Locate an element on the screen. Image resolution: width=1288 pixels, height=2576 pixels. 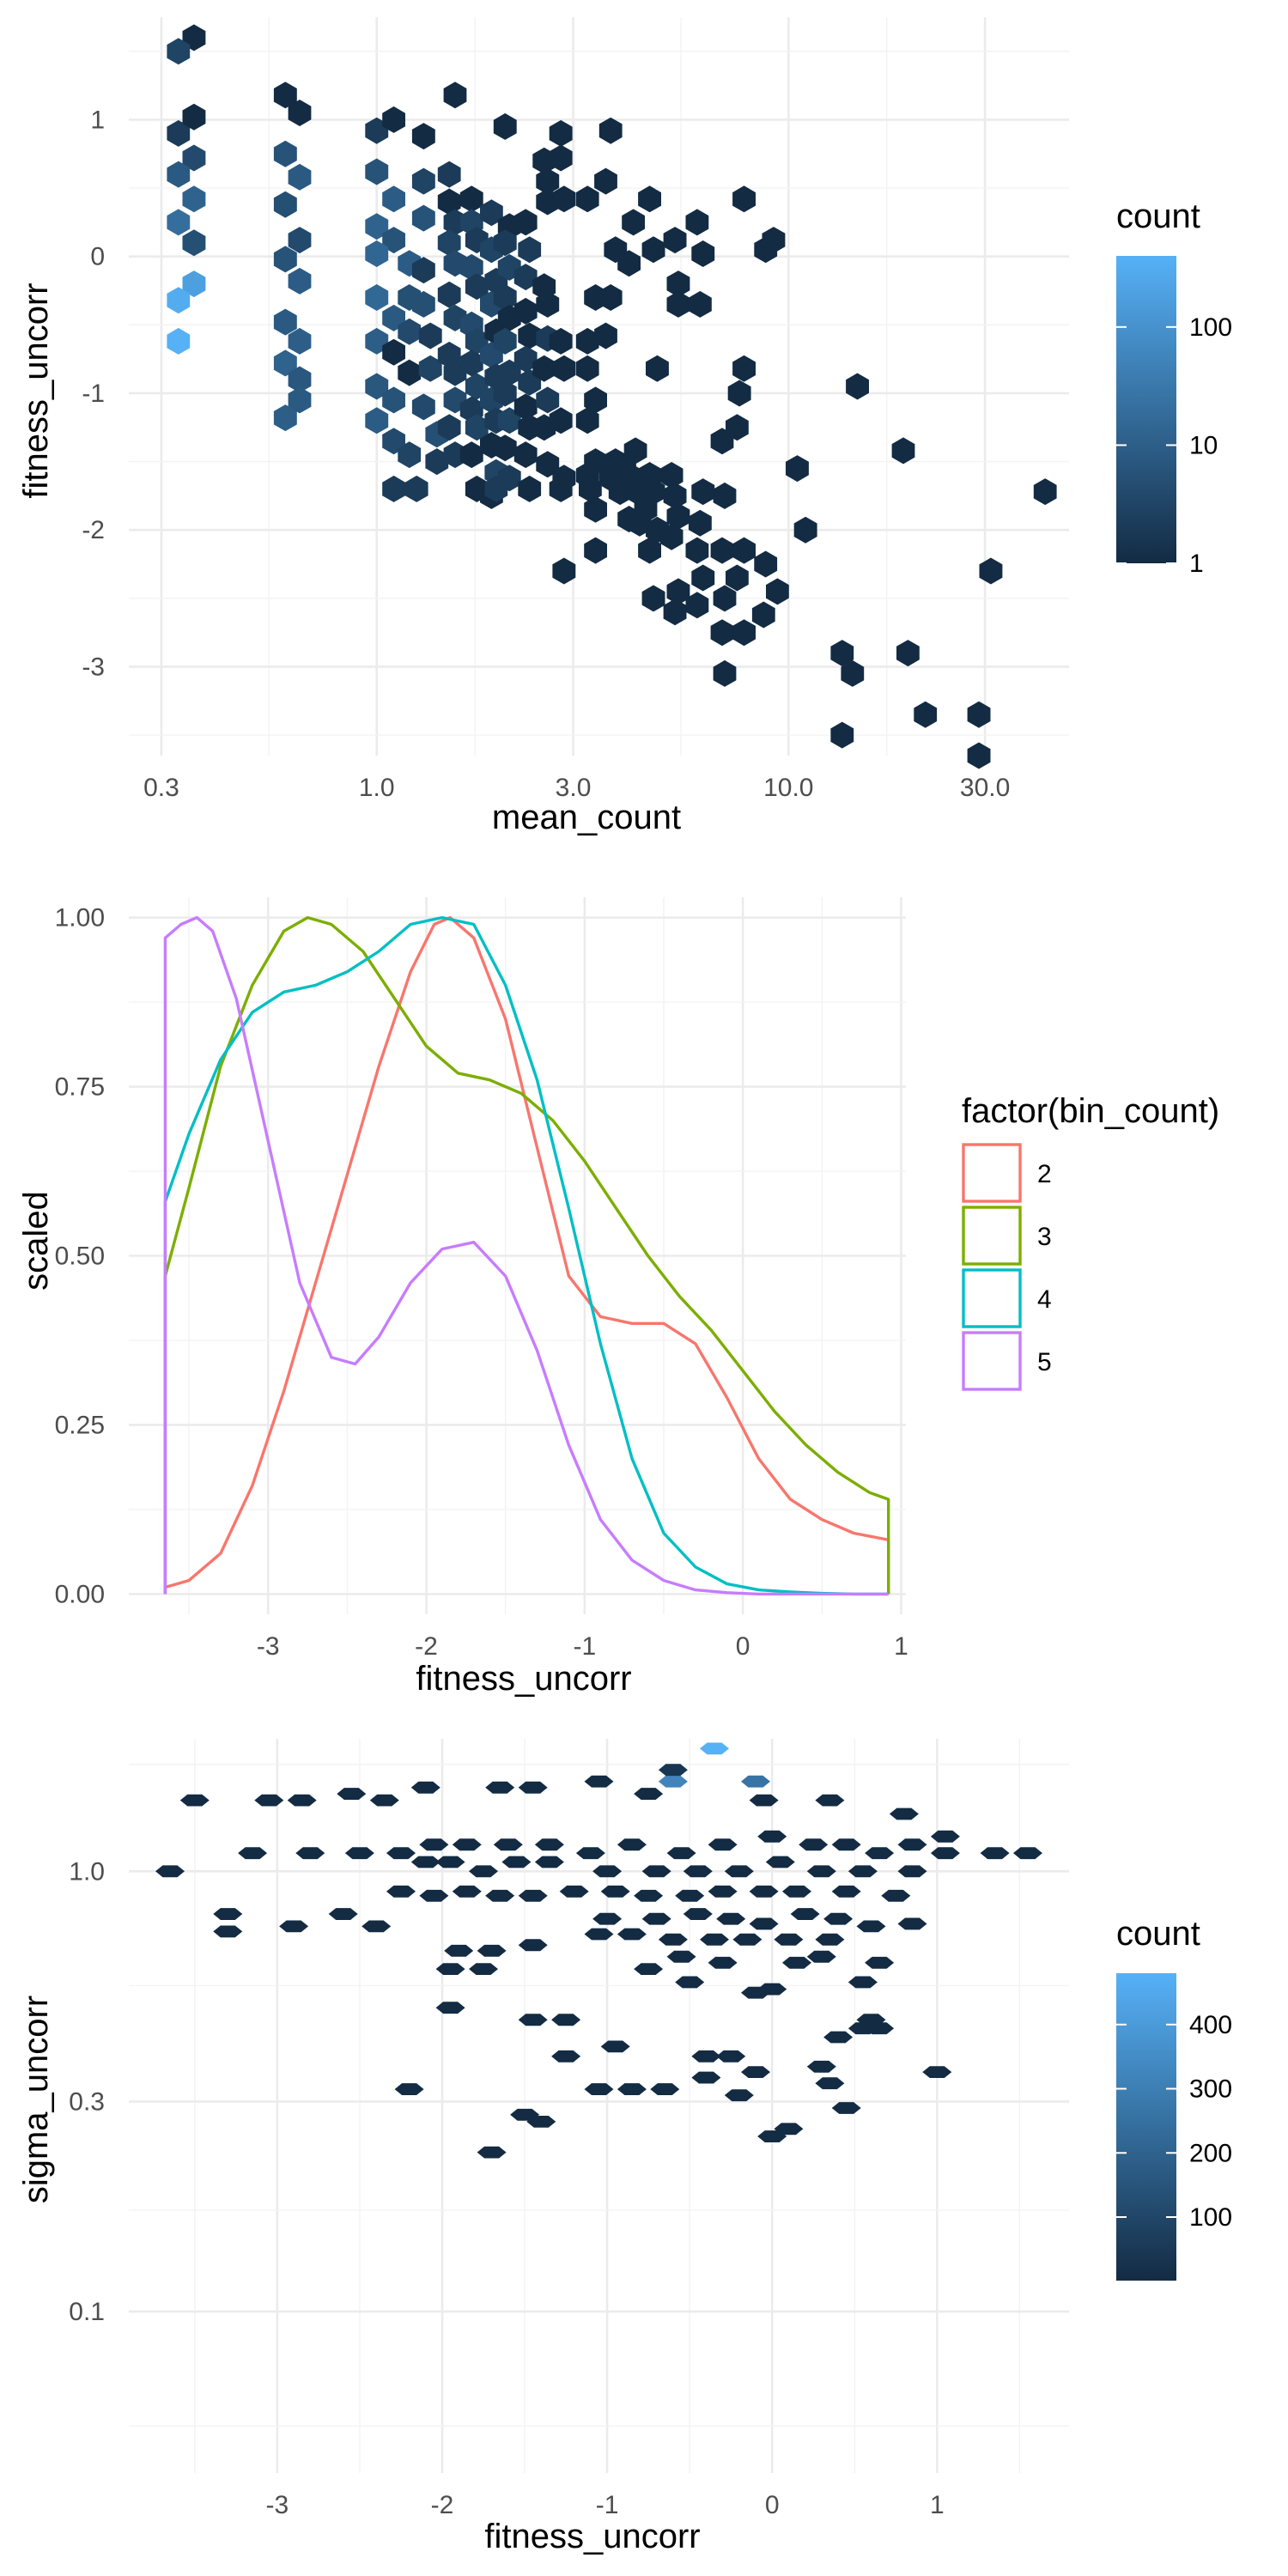
panel1-legend-tick-label: 10 is located at coordinates (1203, 445).